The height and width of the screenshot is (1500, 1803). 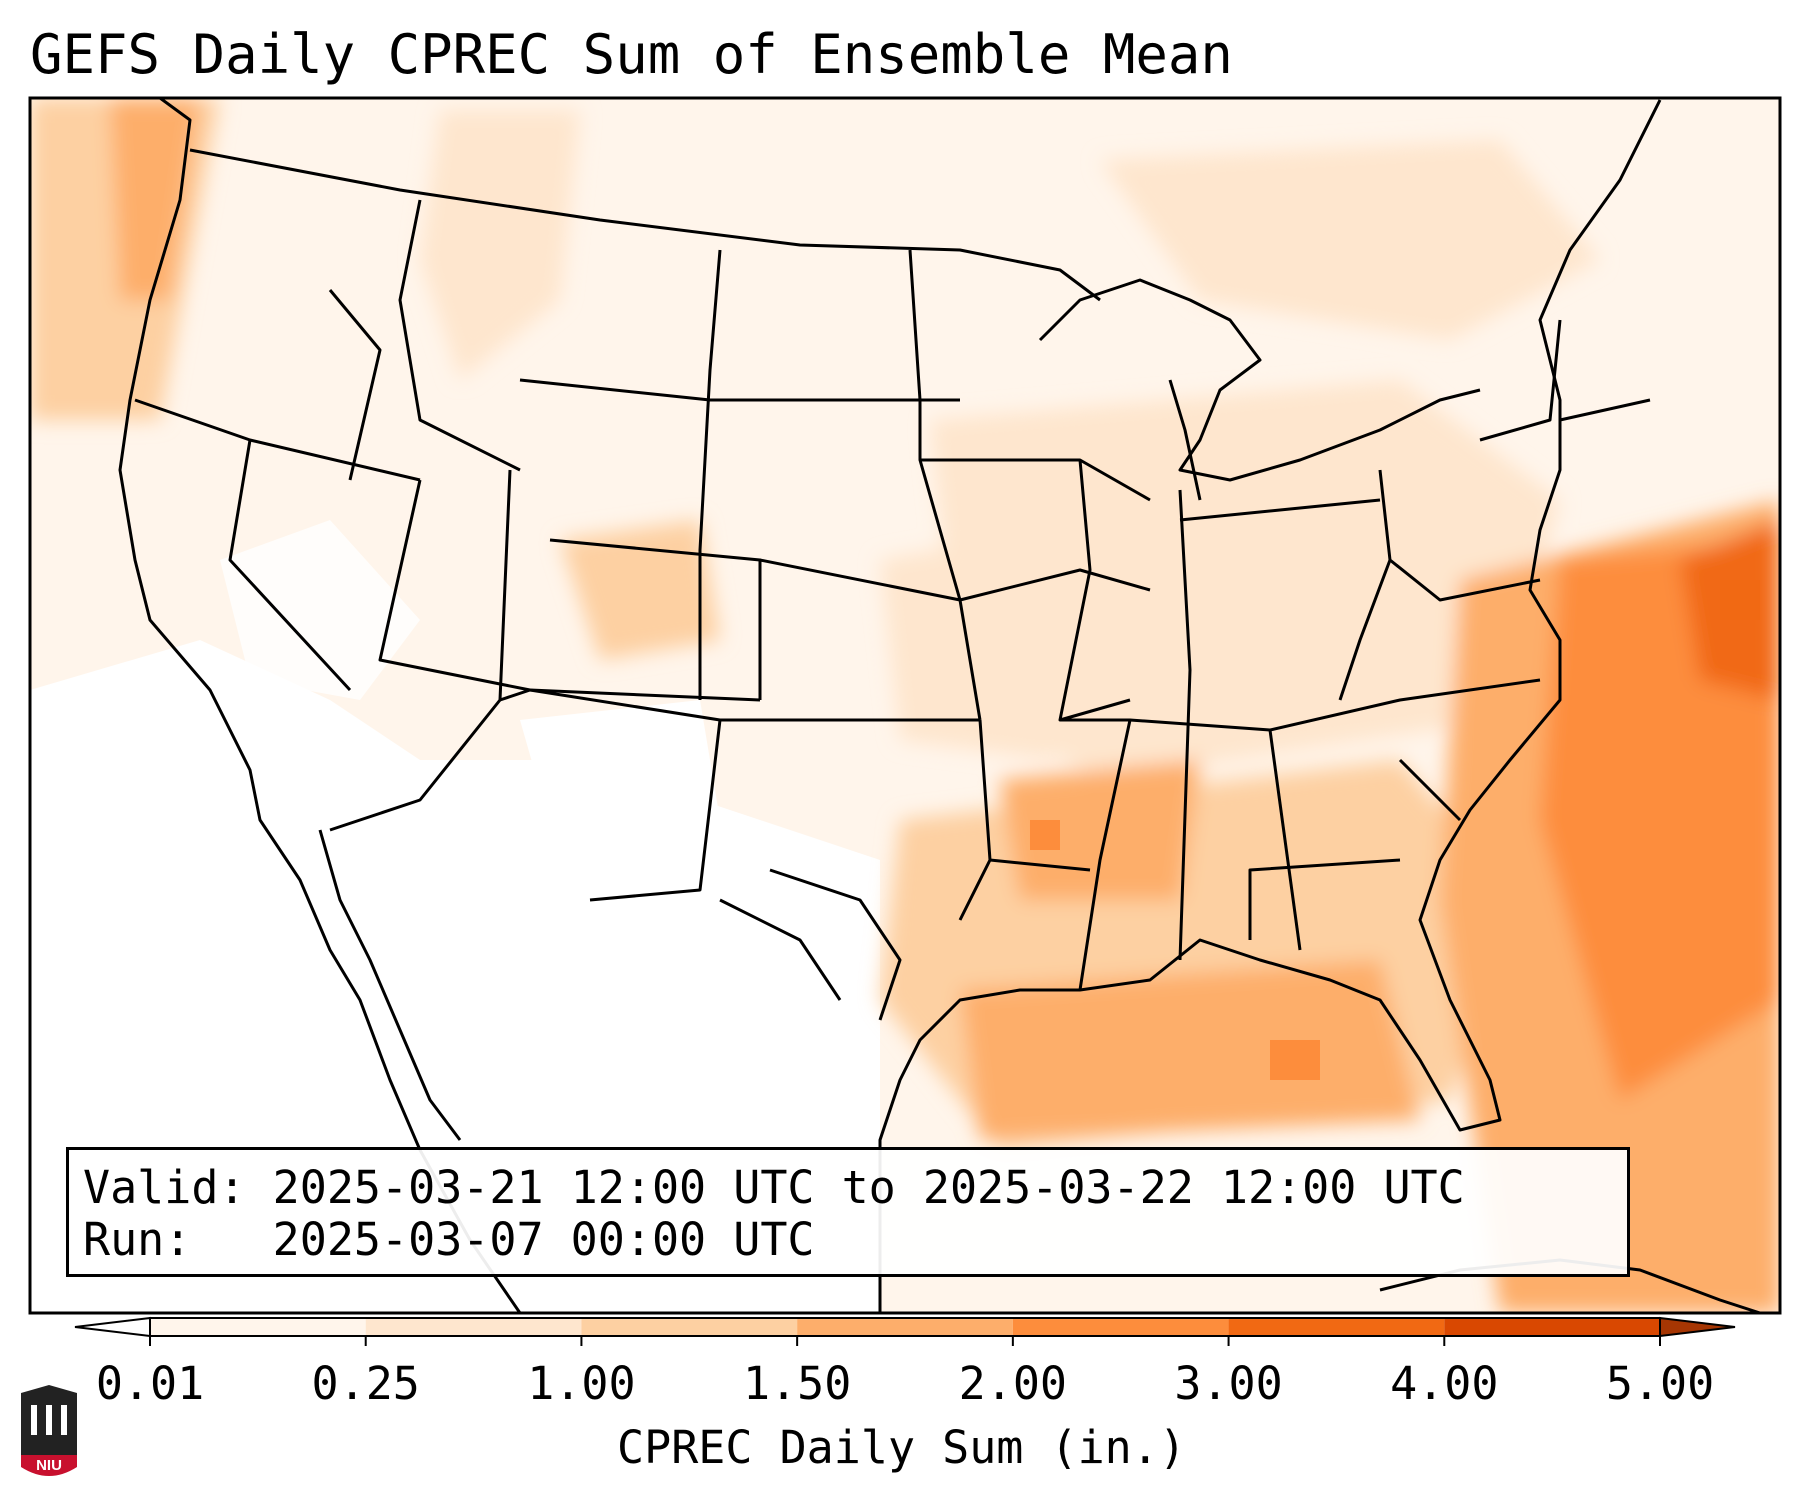 What do you see at coordinates (365, 1383) in the screenshot?
I see `colorbar-tick-label: 0.25` at bounding box center [365, 1383].